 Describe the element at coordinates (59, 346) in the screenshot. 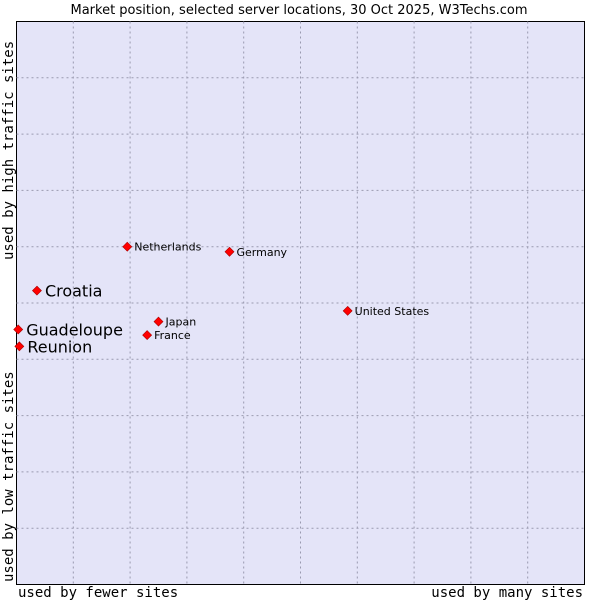

I see `data-label-reunion: Reunion` at that location.